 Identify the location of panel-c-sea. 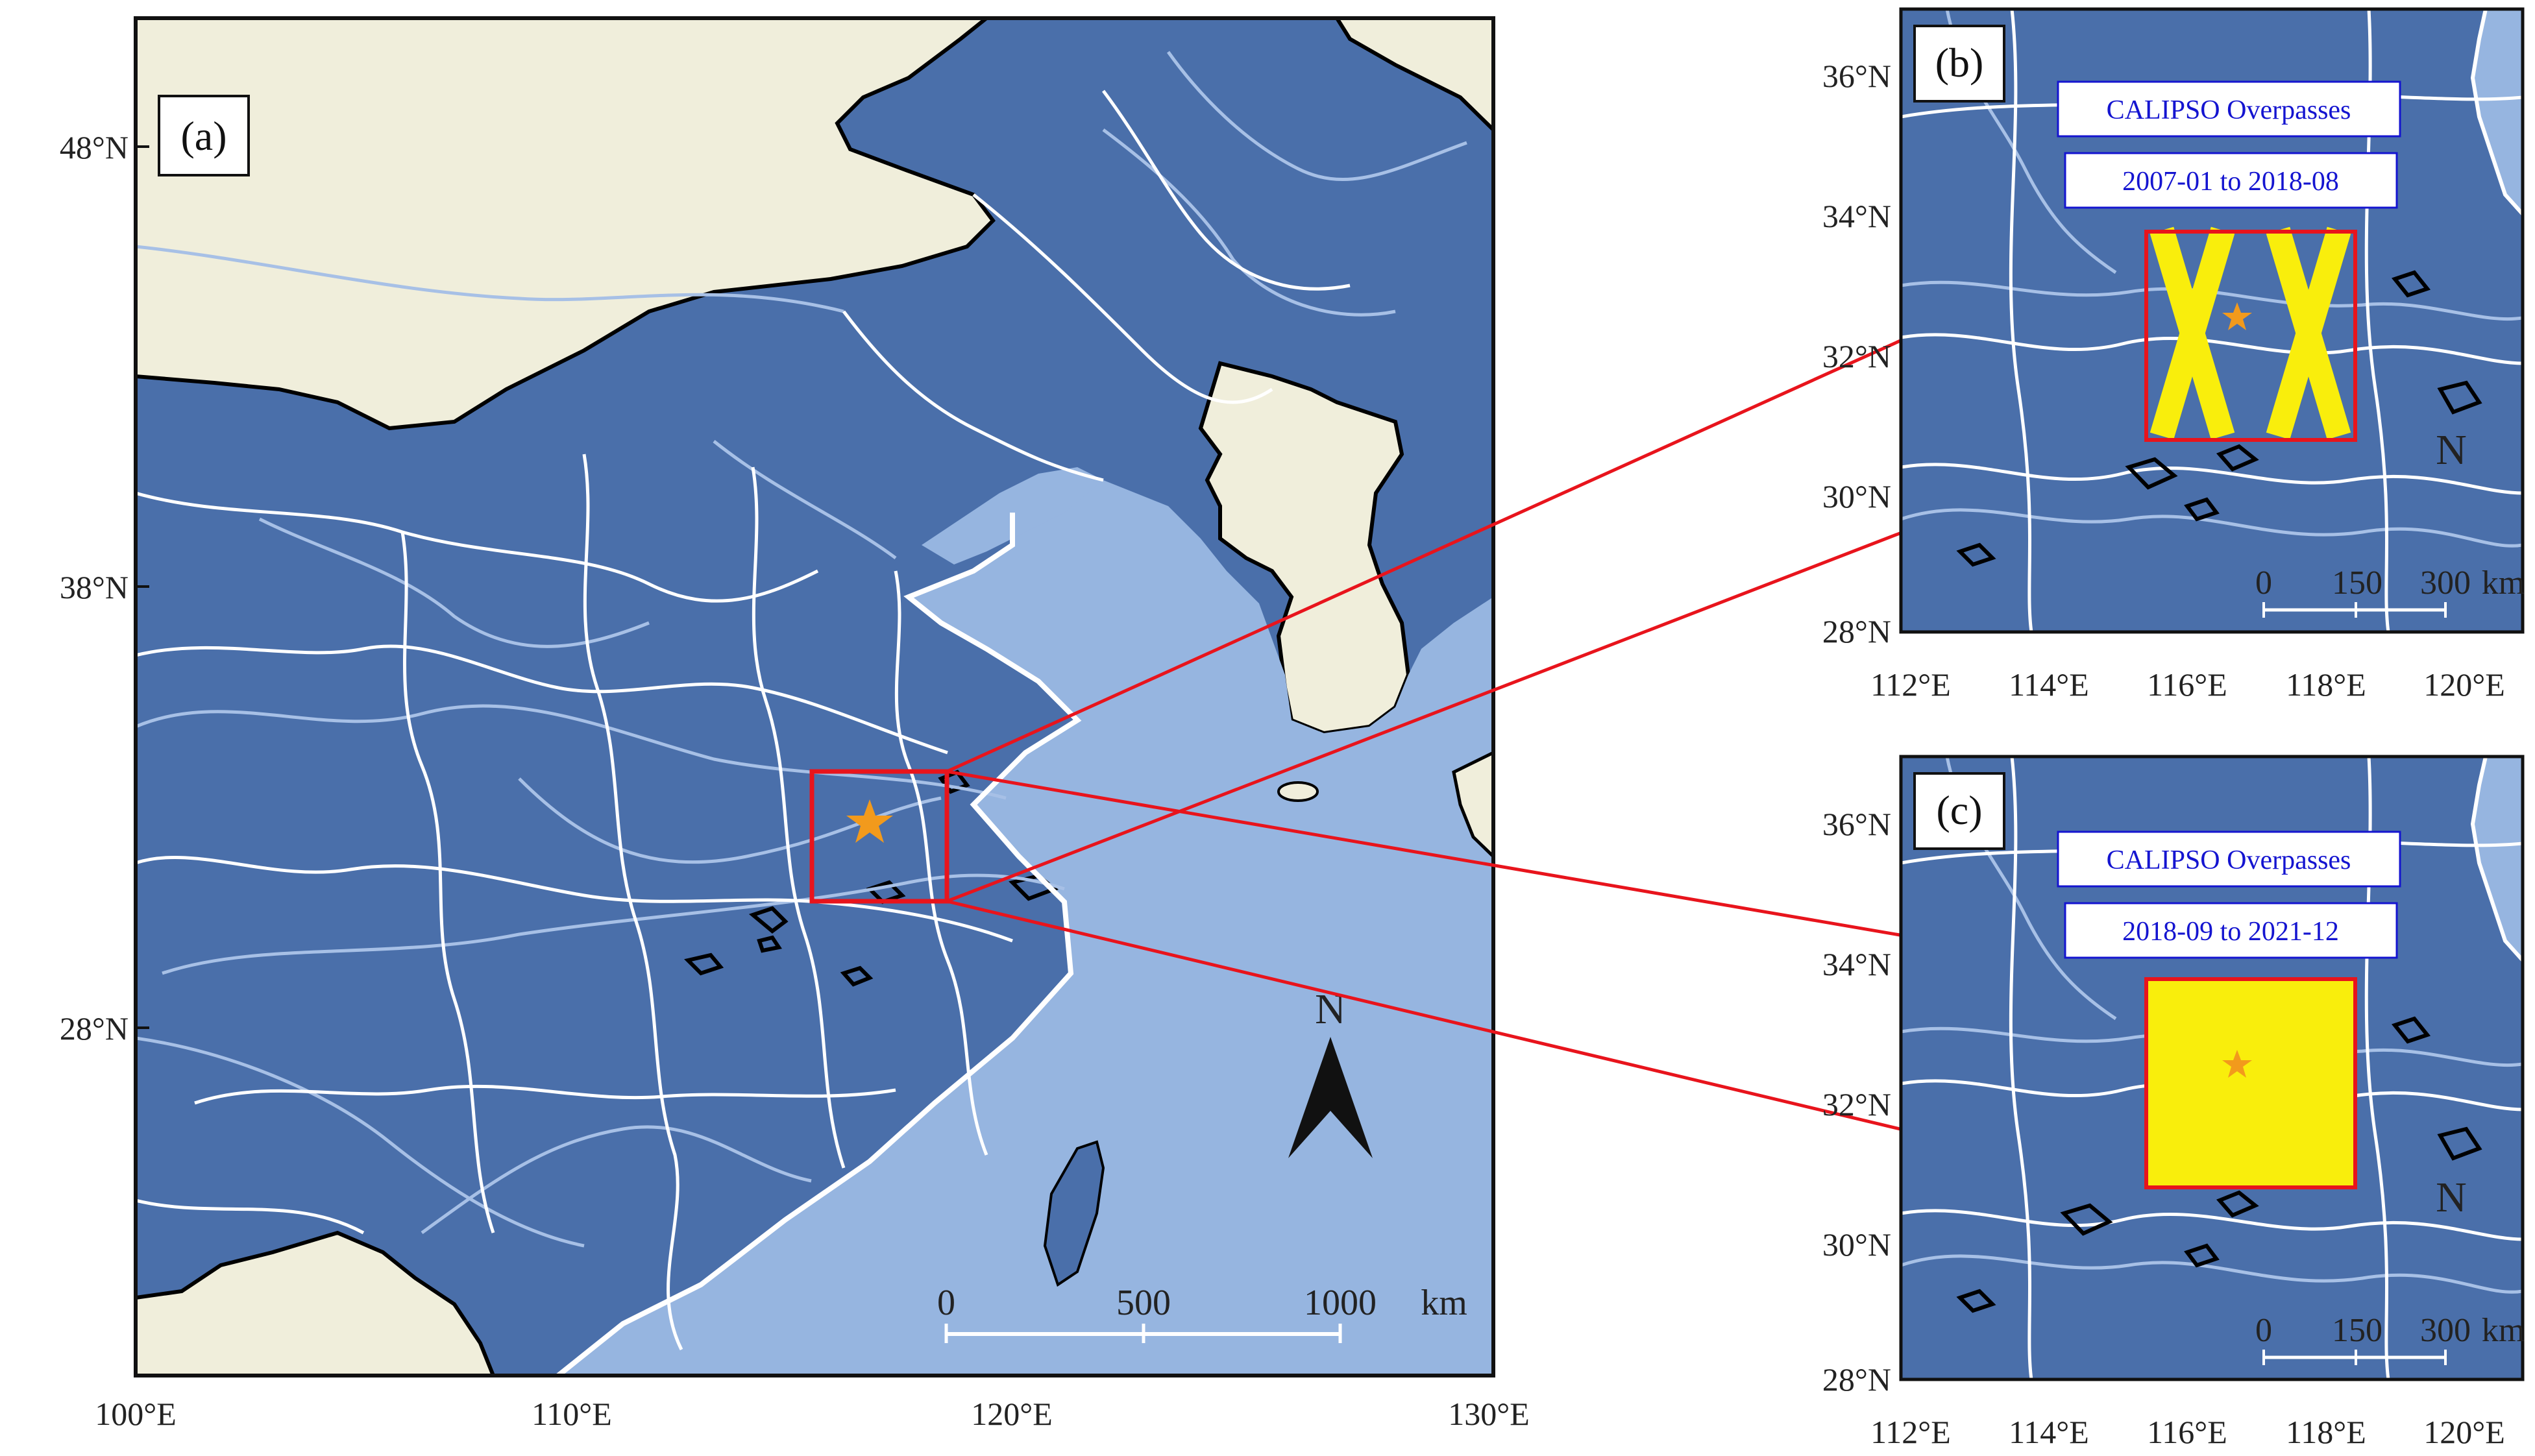
(2498, 858).